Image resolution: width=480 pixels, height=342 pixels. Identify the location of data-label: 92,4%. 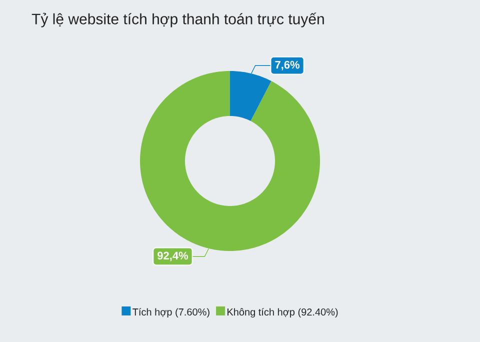
(173, 257).